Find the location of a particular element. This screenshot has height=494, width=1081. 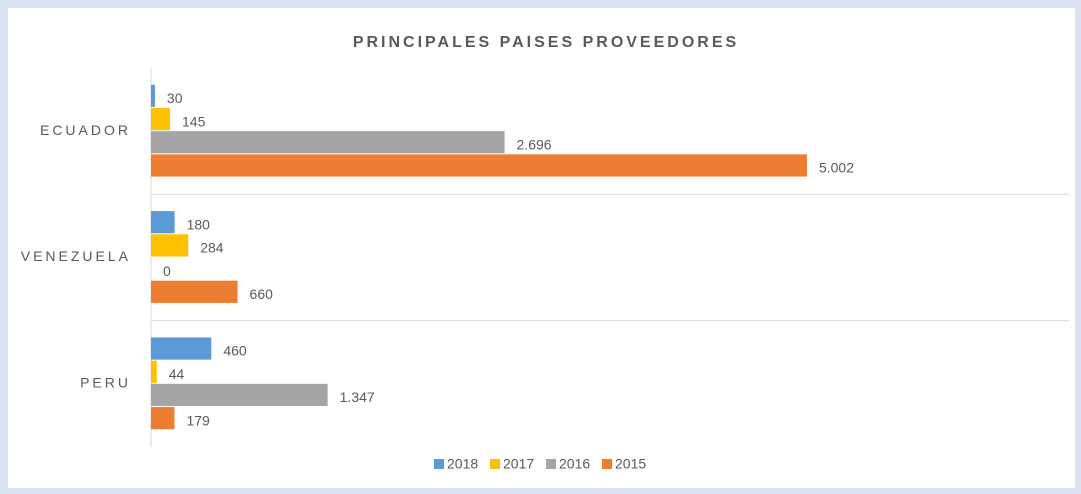

value-label: 284 is located at coordinates (212, 248).